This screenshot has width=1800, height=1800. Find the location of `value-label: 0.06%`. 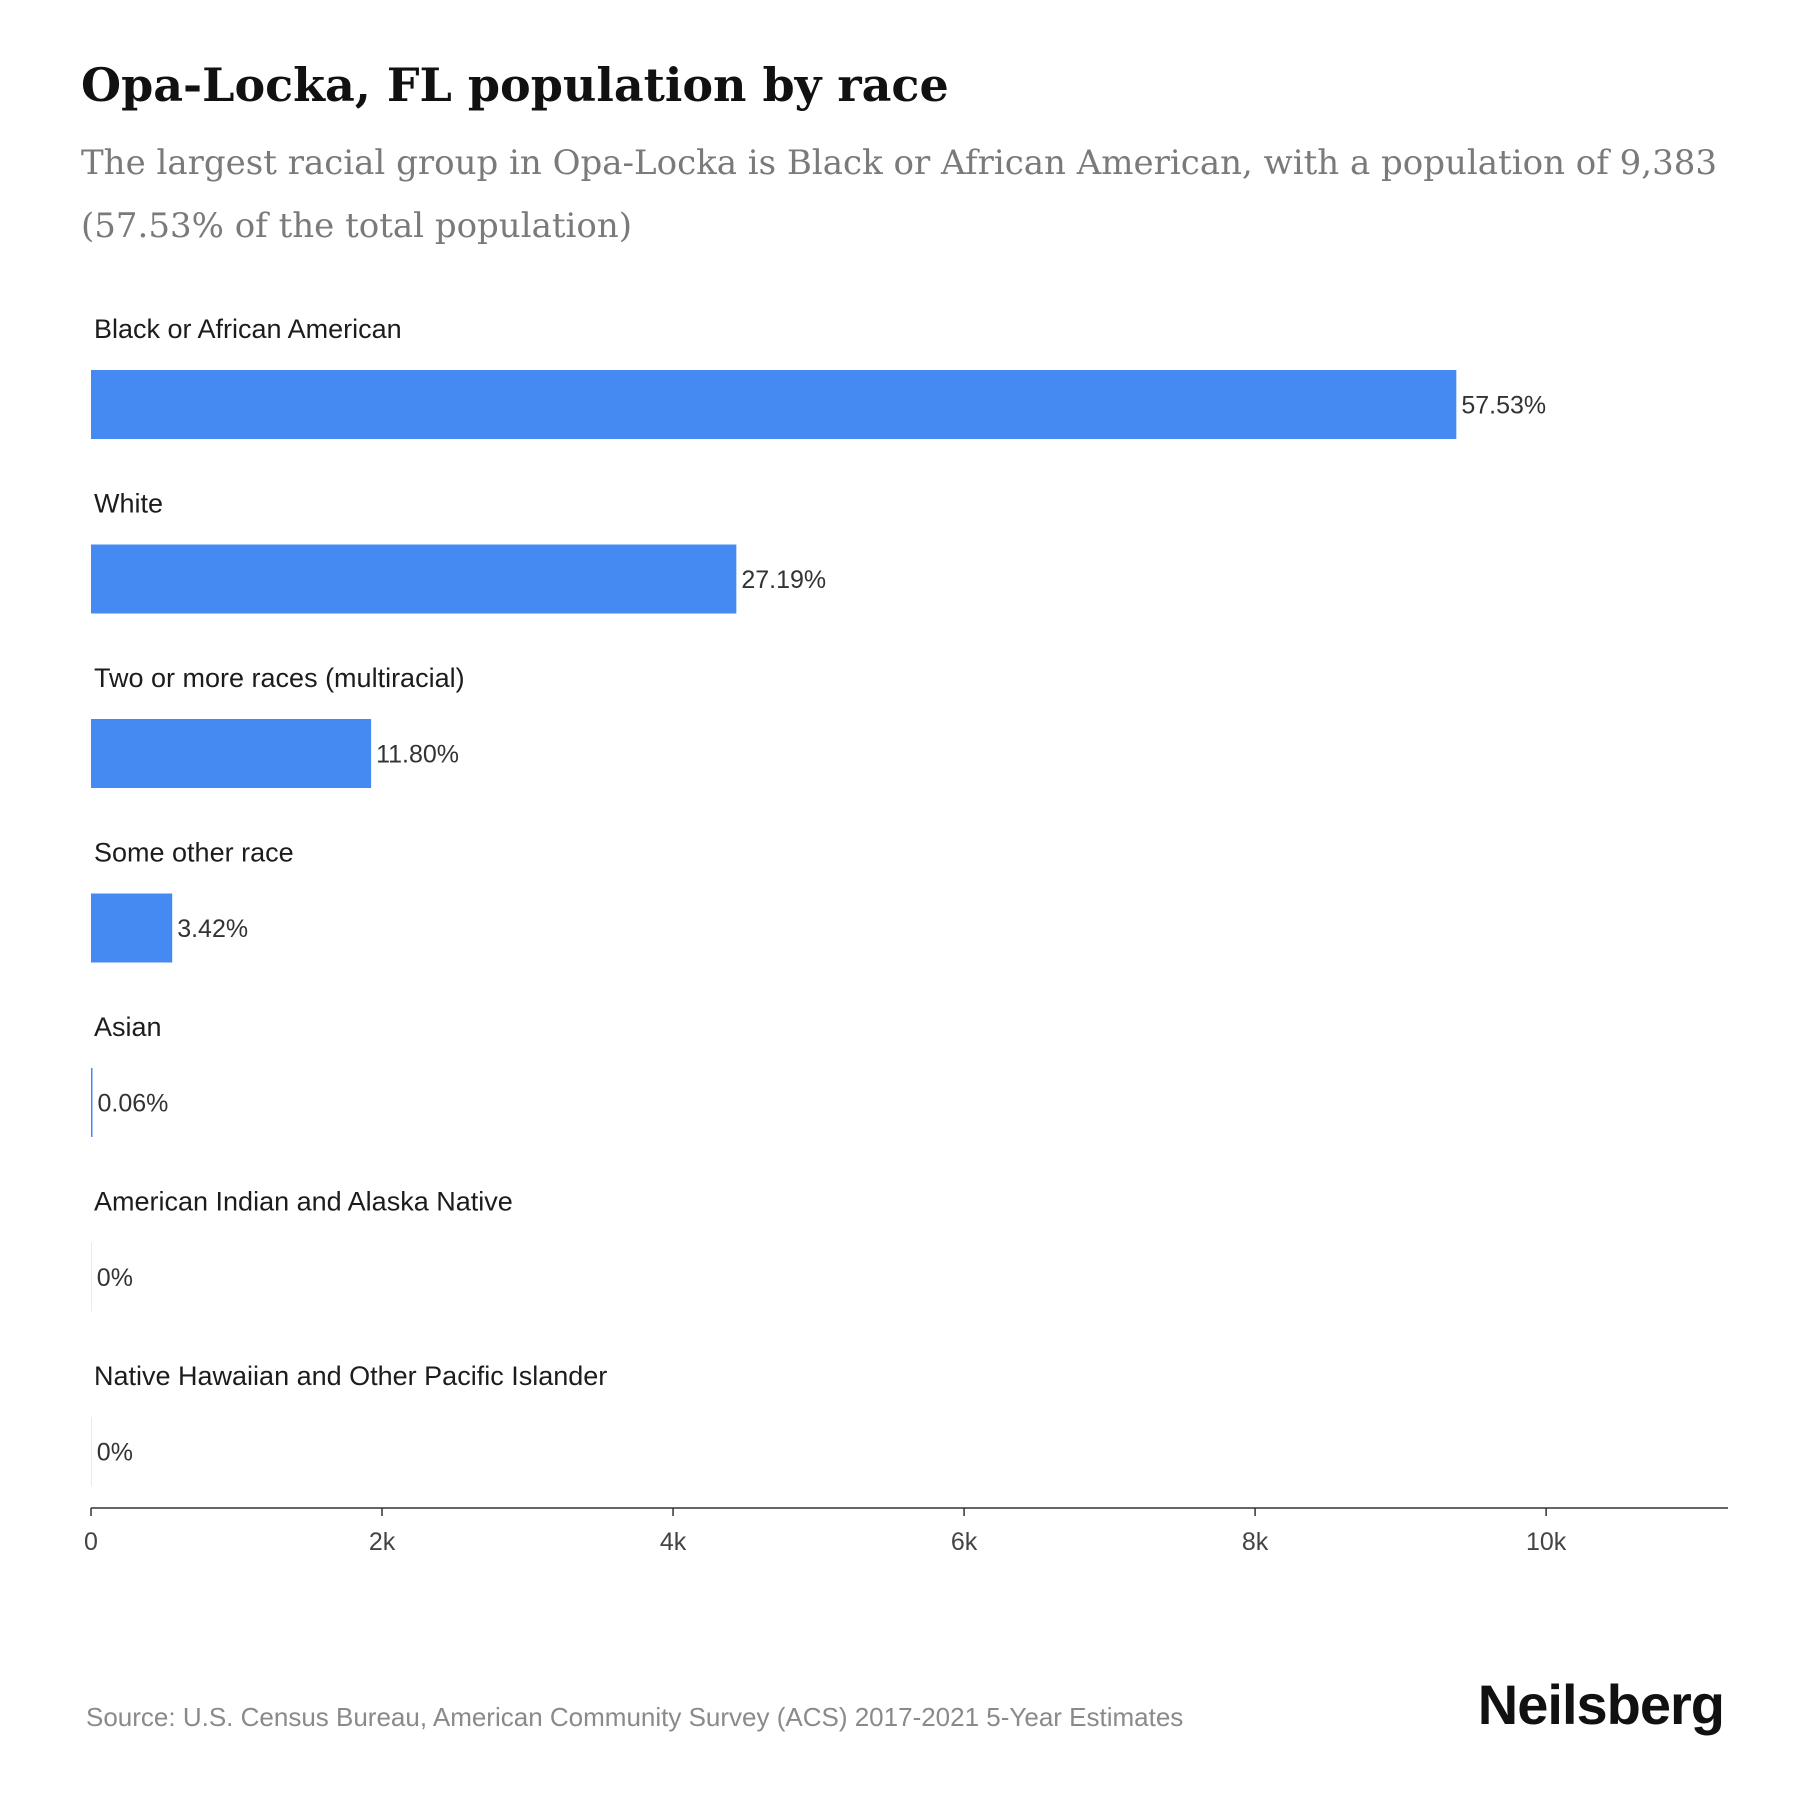

value-label: 0.06% is located at coordinates (133, 1104).